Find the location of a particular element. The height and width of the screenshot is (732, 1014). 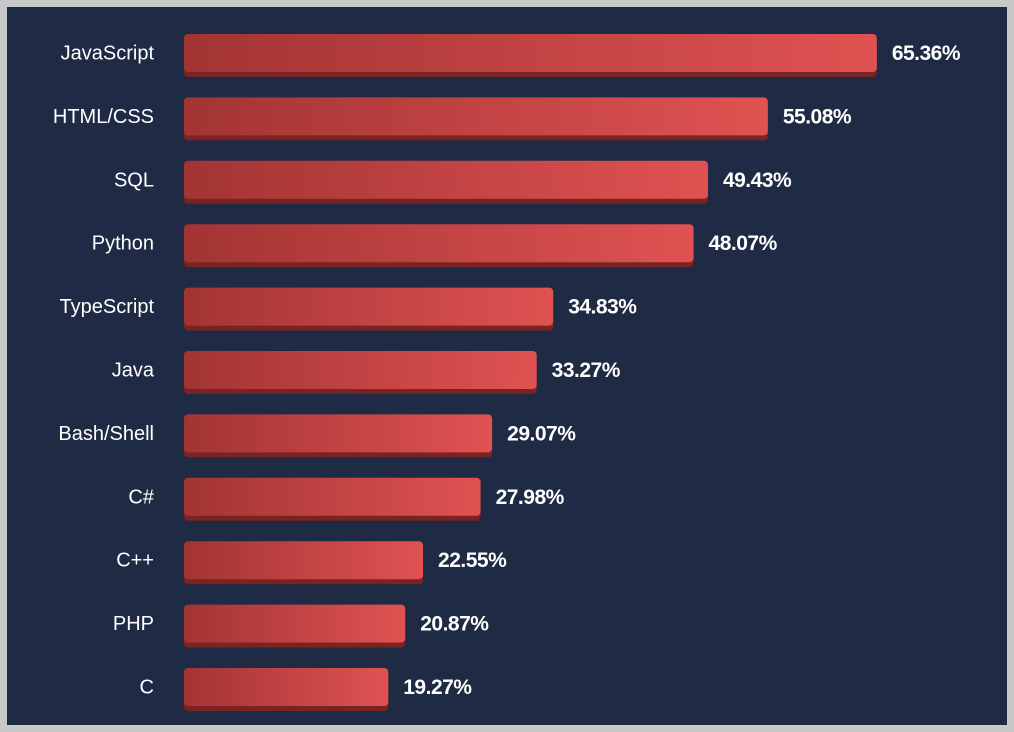

category-label: TypeScript is located at coordinates (107, 307).